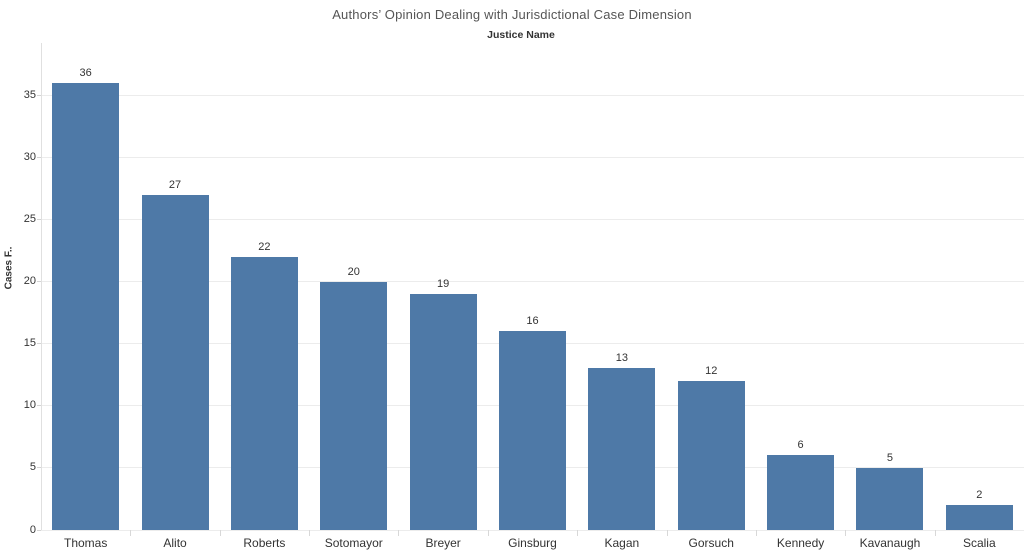 This screenshot has height=555, width=1024. Describe the element at coordinates (711, 543) in the screenshot. I see `x-tick-label-gorsuch: Gorsuch` at that location.